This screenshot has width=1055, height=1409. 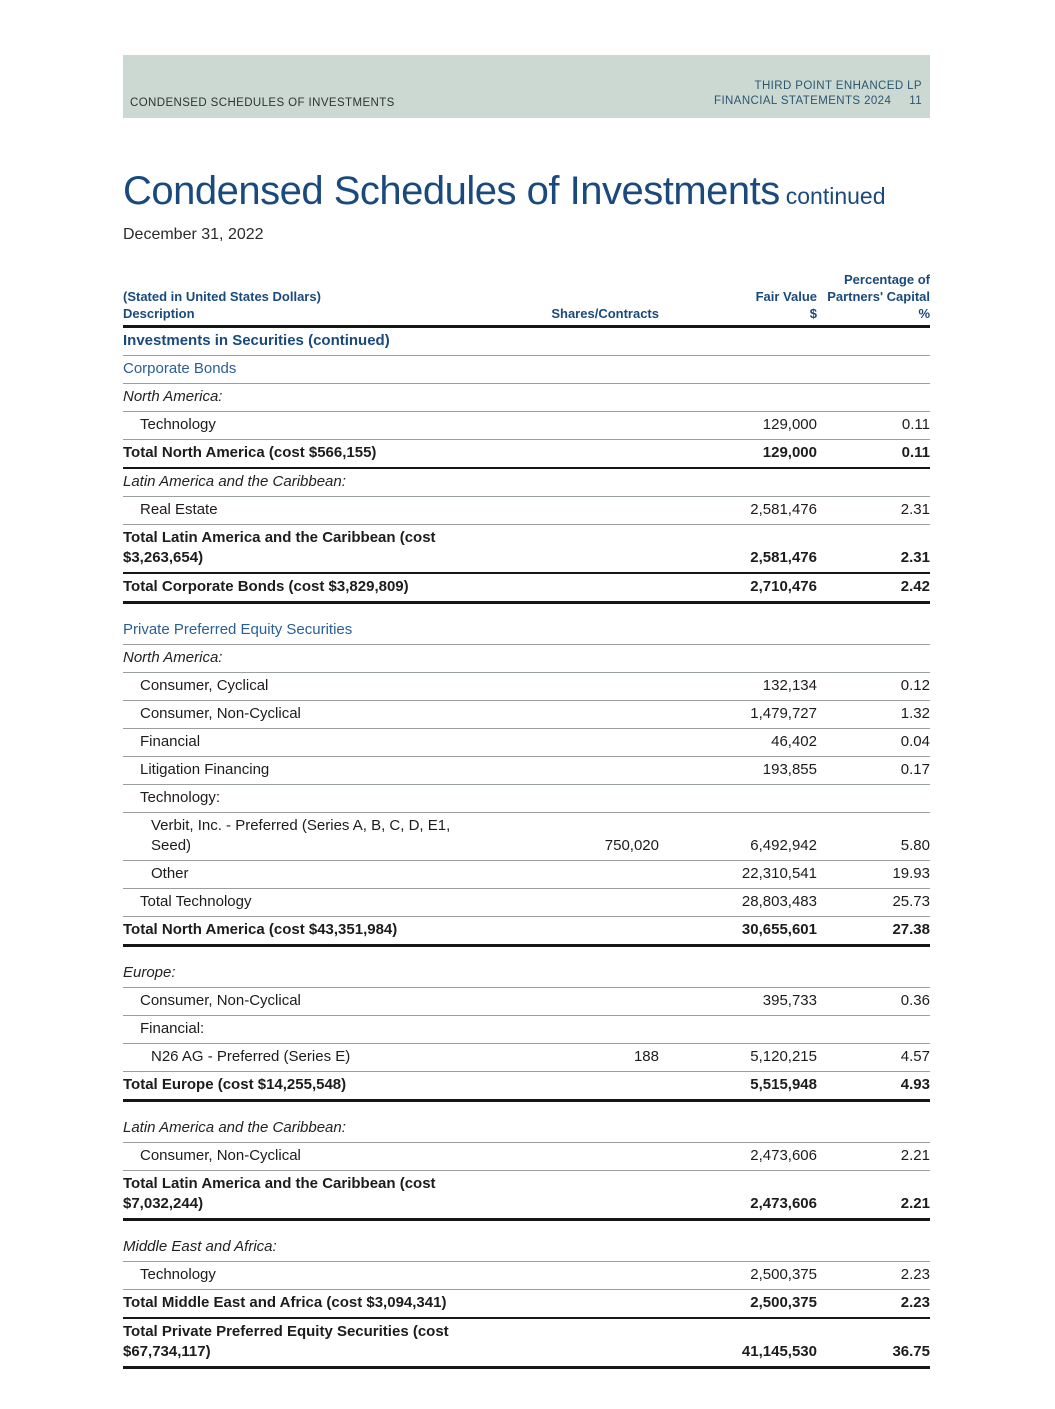 What do you see at coordinates (605, 313) in the screenshot?
I see `header-shares-contracts: Shares/Contracts` at bounding box center [605, 313].